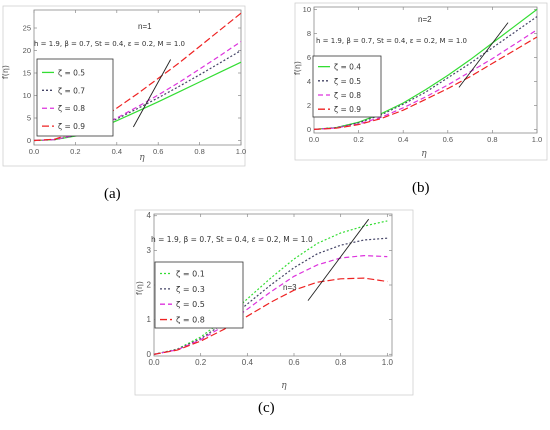 This screenshot has height=430, width=550. Describe the element at coordinates (27, 73) in the screenshot. I see `y-tick-label: 15` at that location.